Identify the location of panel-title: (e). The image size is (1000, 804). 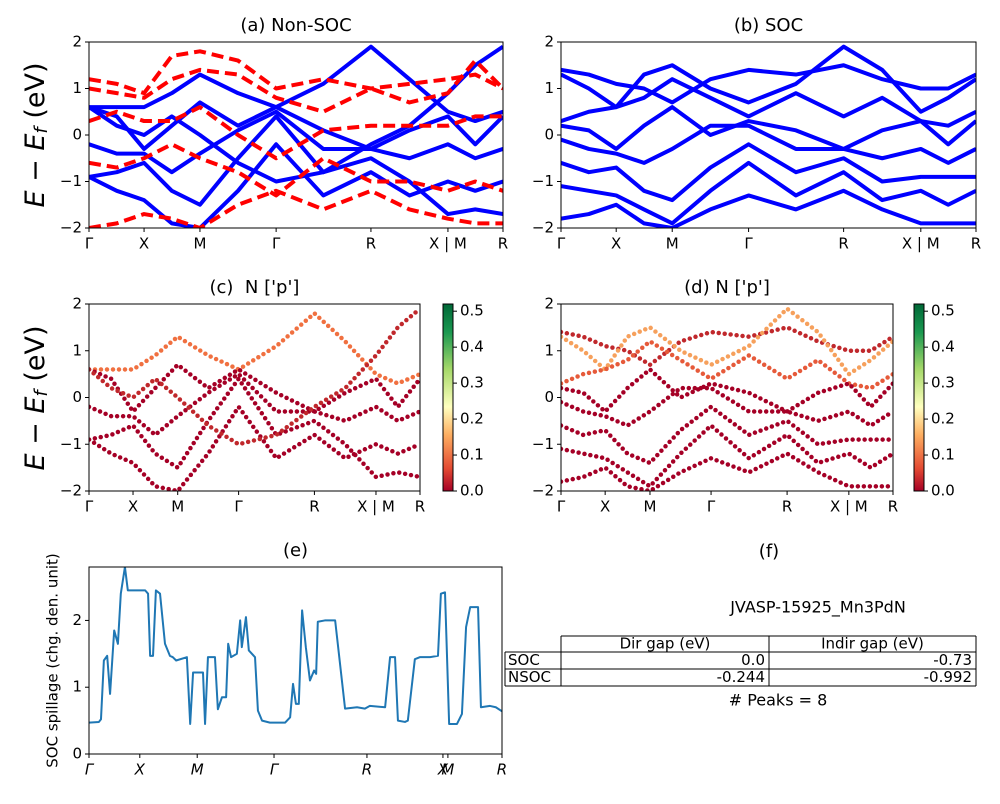
(295, 550).